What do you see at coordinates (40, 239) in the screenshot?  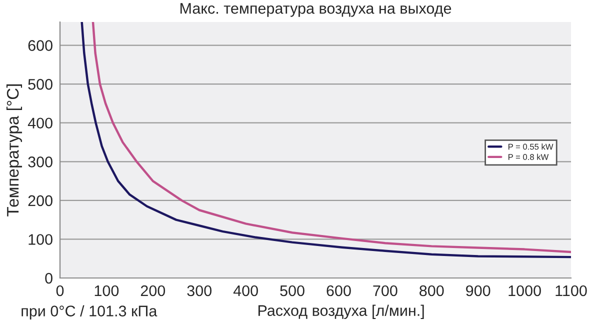 I see `y-tick-label: 100` at bounding box center [40, 239].